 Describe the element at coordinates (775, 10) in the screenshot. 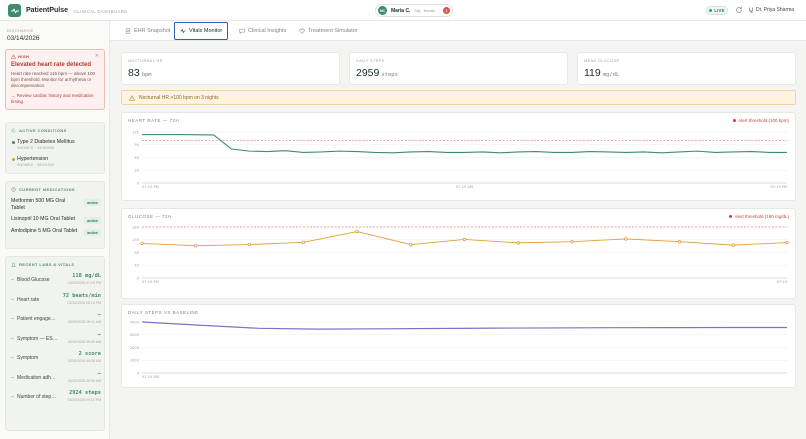

I see `user-name: Dr. Priya Sharma` at that location.